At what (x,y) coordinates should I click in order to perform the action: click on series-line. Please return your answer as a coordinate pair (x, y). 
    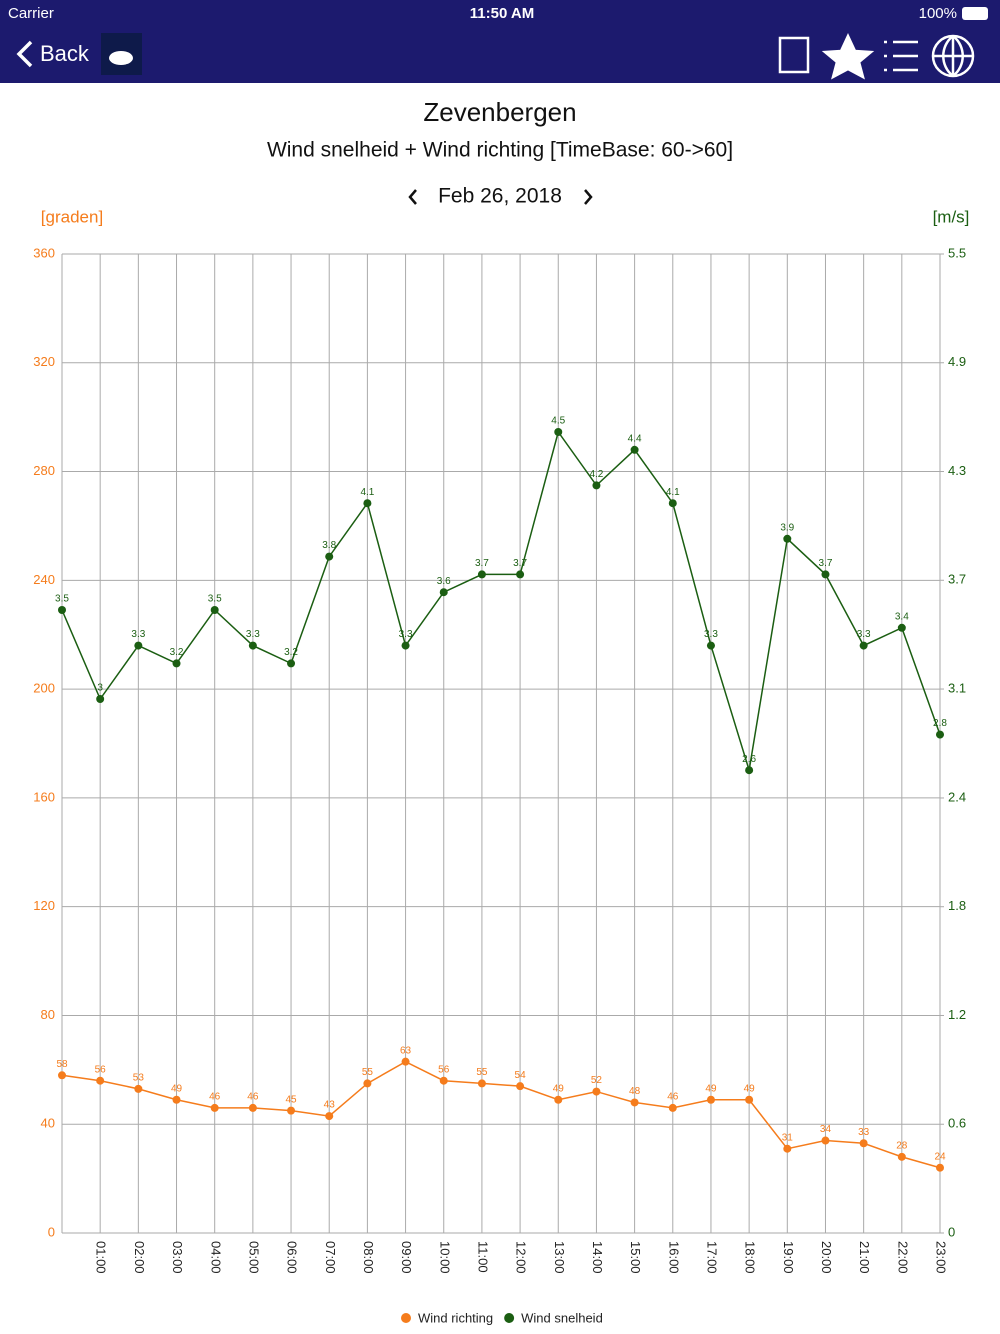
    Looking at the image, I should click on (501, 1114).